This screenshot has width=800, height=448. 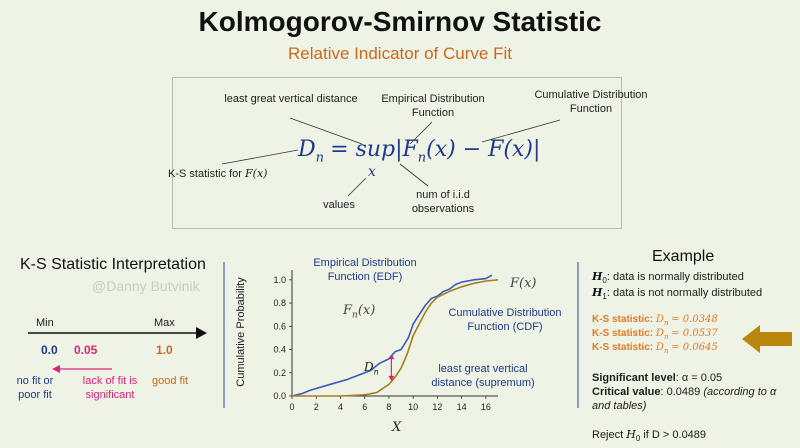 I want to click on x-tick-label: 8, so click(x=388, y=407).